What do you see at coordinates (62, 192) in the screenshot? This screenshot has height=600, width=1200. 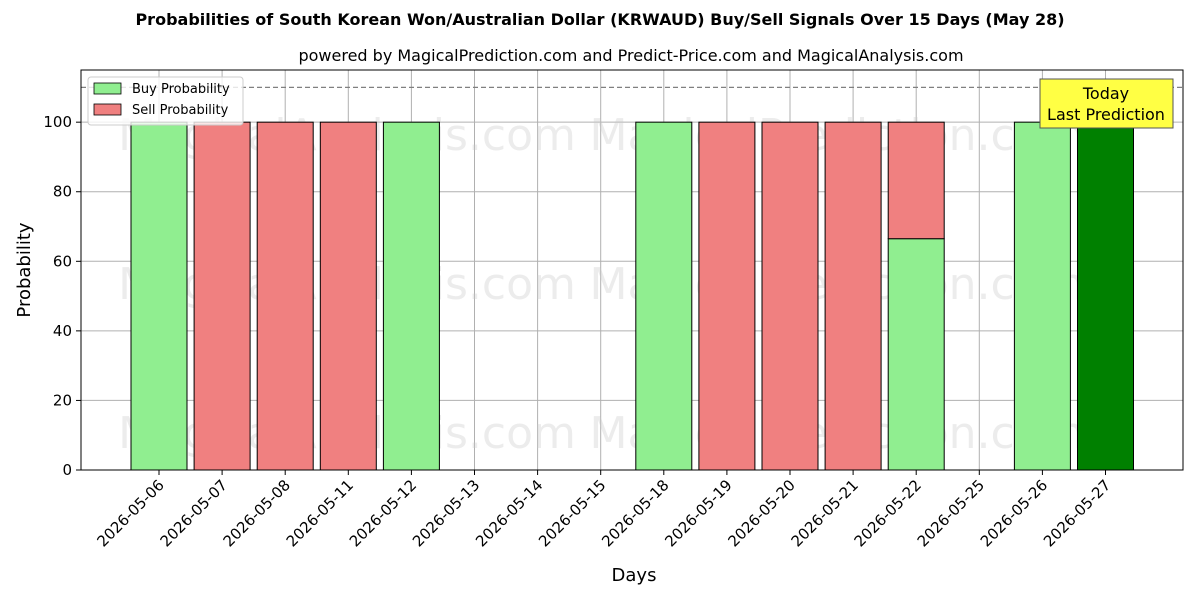 I see `y-tick-label: 80` at bounding box center [62, 192].